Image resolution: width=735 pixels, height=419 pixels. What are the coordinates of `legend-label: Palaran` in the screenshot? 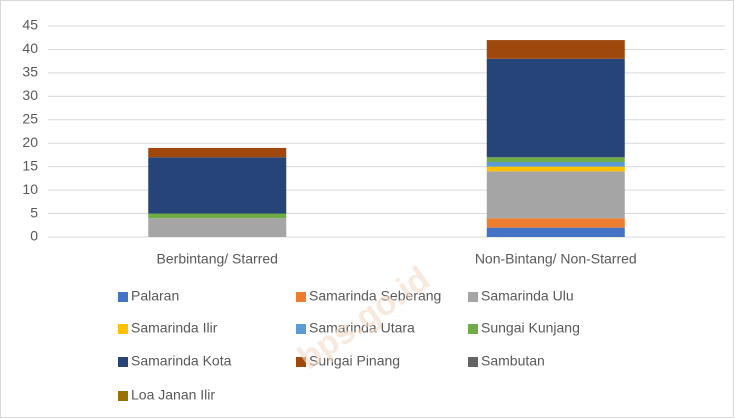 It's located at (155, 296).